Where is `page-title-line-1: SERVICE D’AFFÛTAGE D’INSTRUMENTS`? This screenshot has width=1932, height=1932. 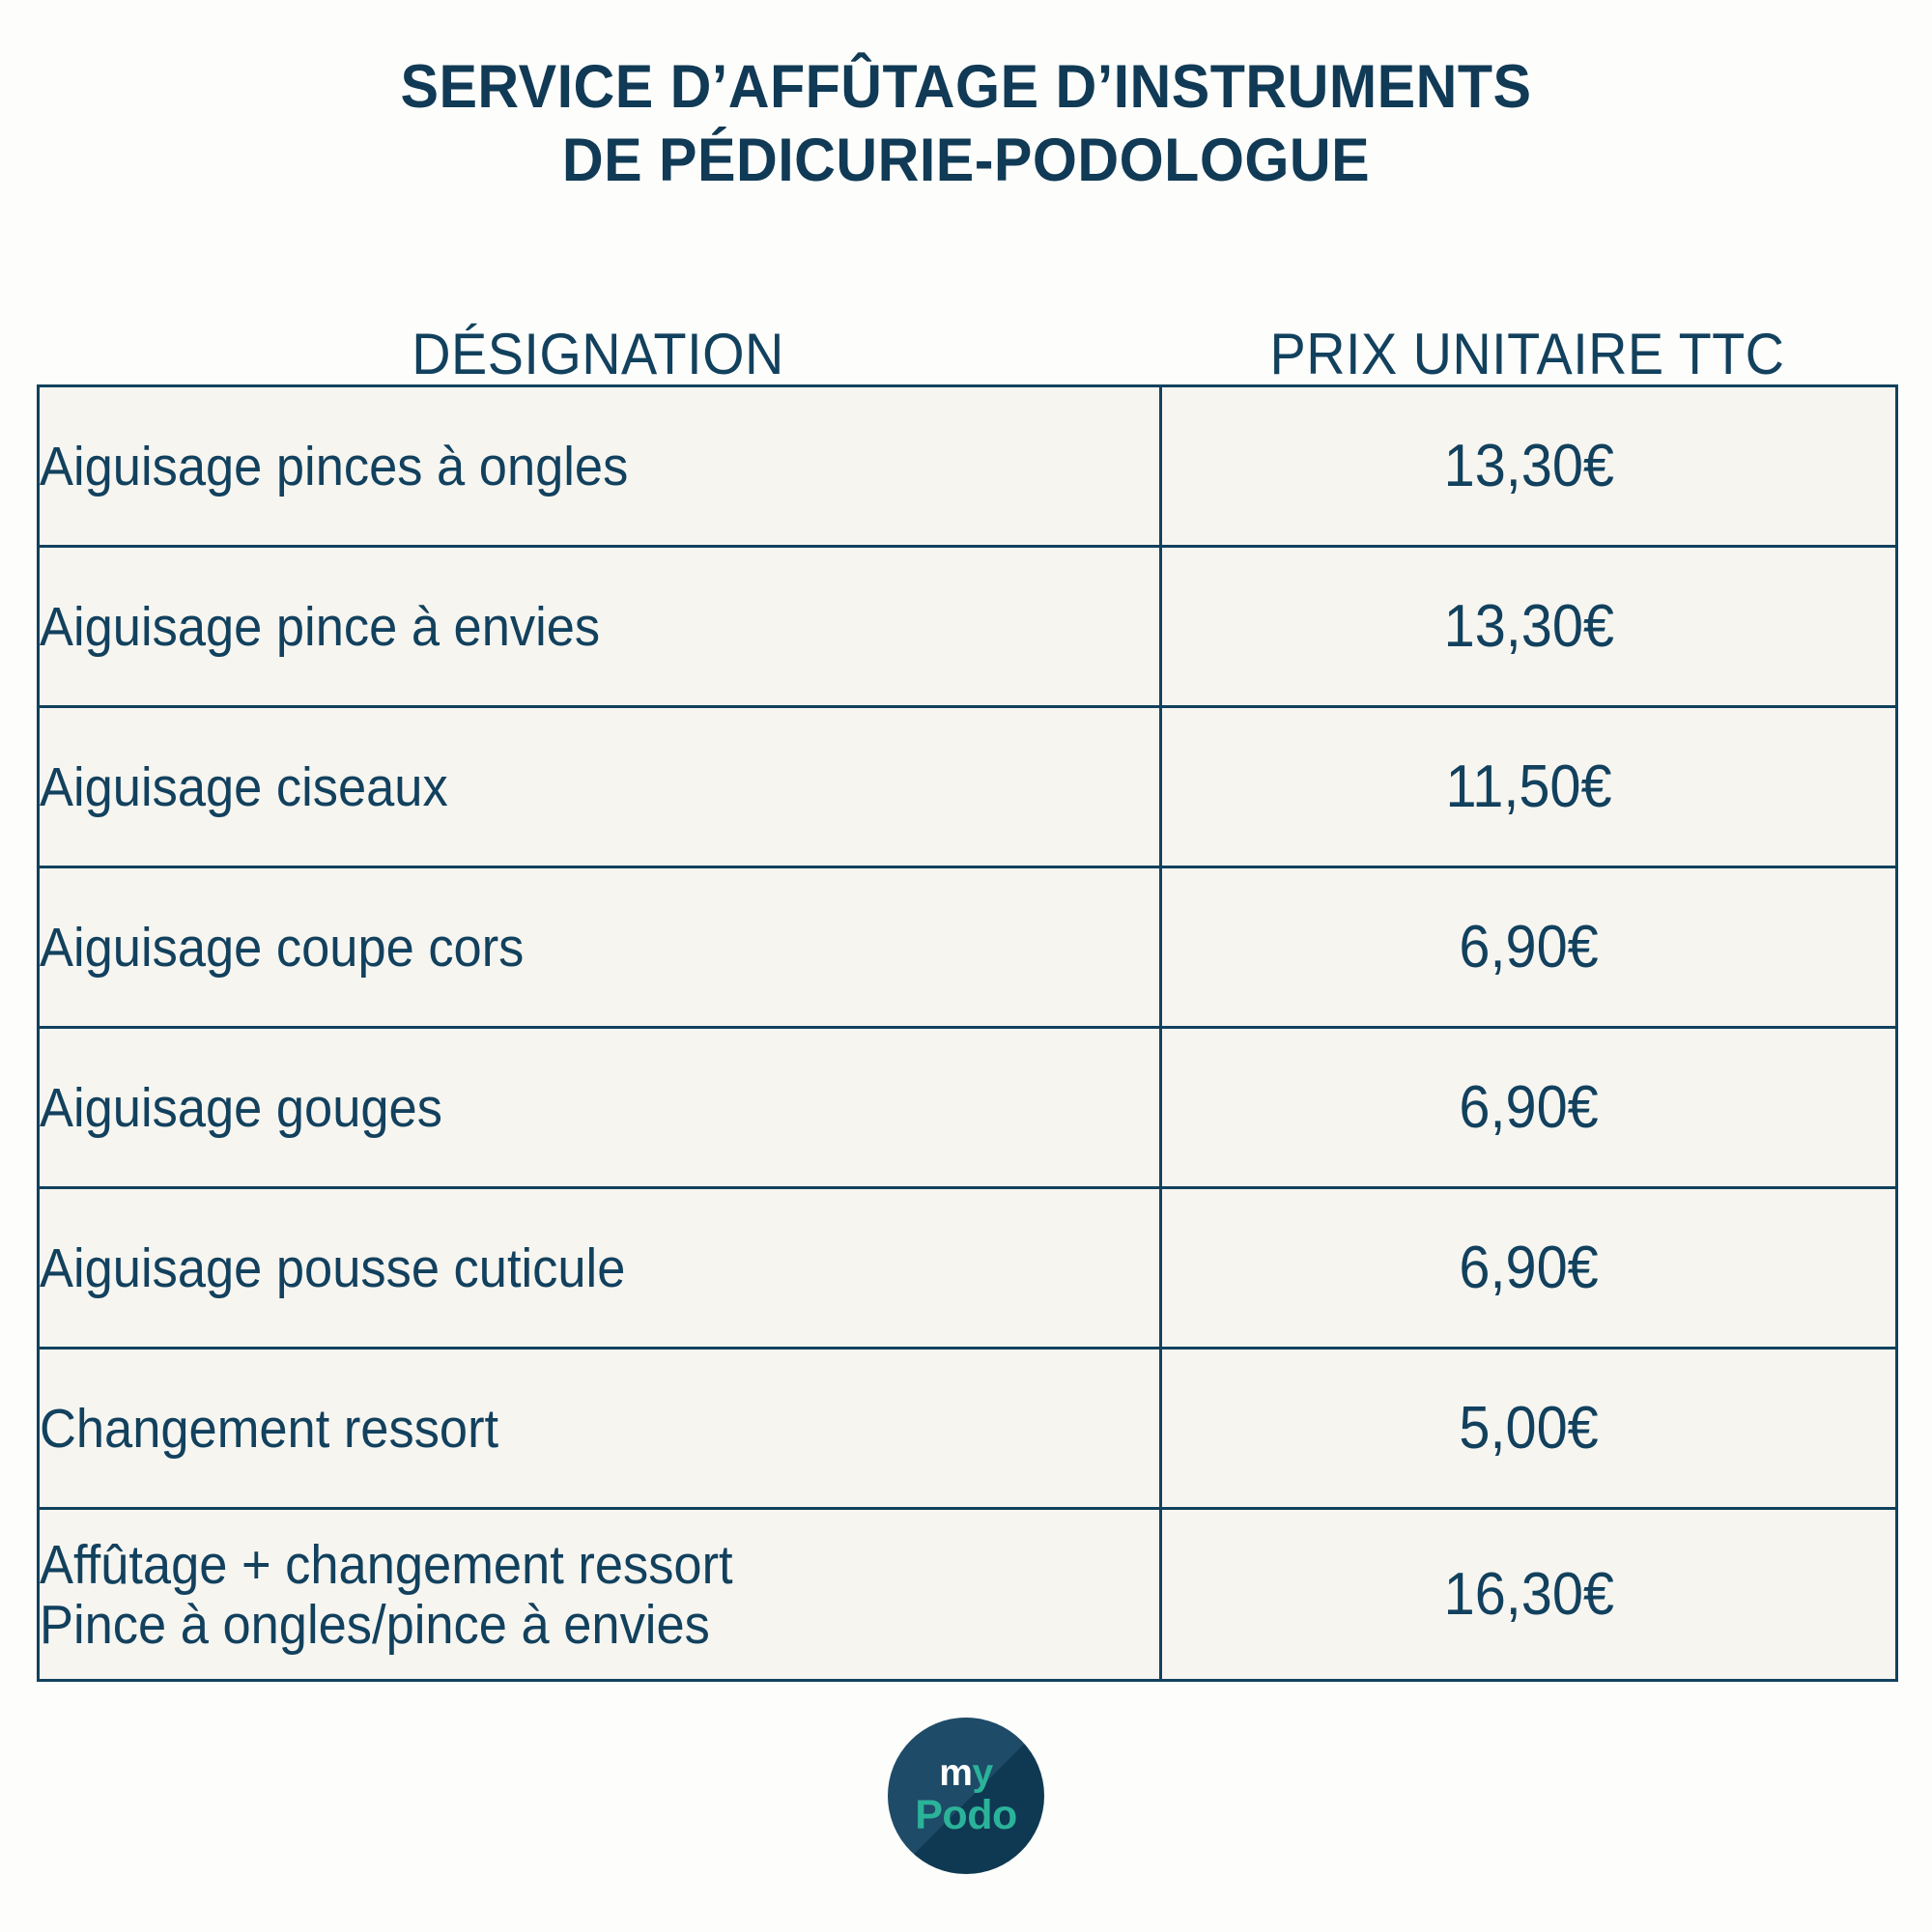
page-title-line-1: SERVICE D’AFFÛTAGE D’INSTRUMENTS is located at coordinates (966, 87).